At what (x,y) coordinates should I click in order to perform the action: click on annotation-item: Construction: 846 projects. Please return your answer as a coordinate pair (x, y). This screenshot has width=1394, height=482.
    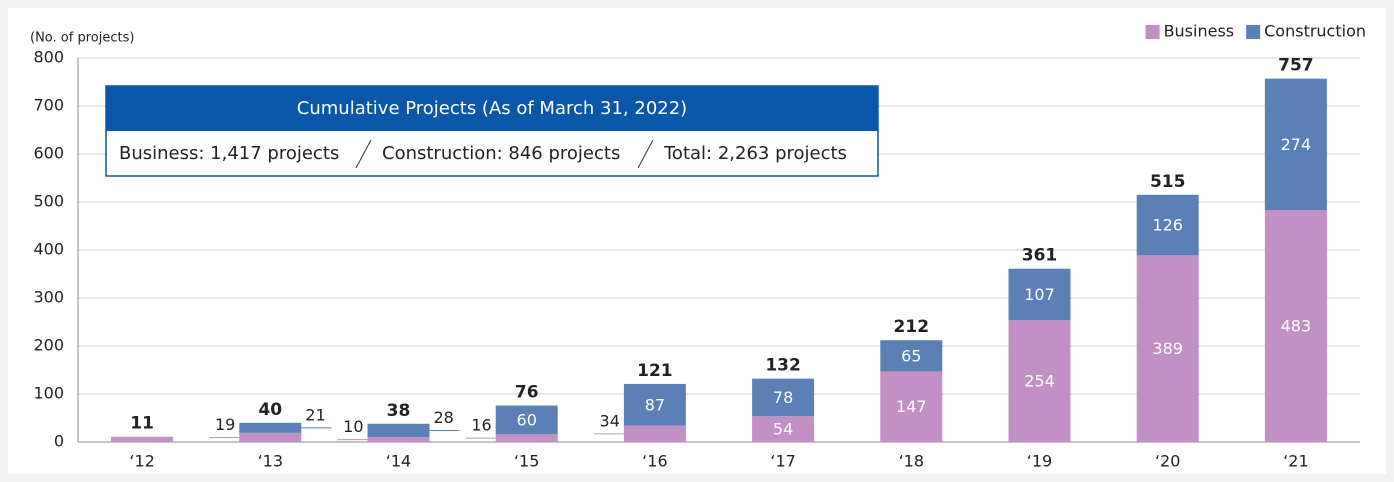
    Looking at the image, I should click on (501, 153).